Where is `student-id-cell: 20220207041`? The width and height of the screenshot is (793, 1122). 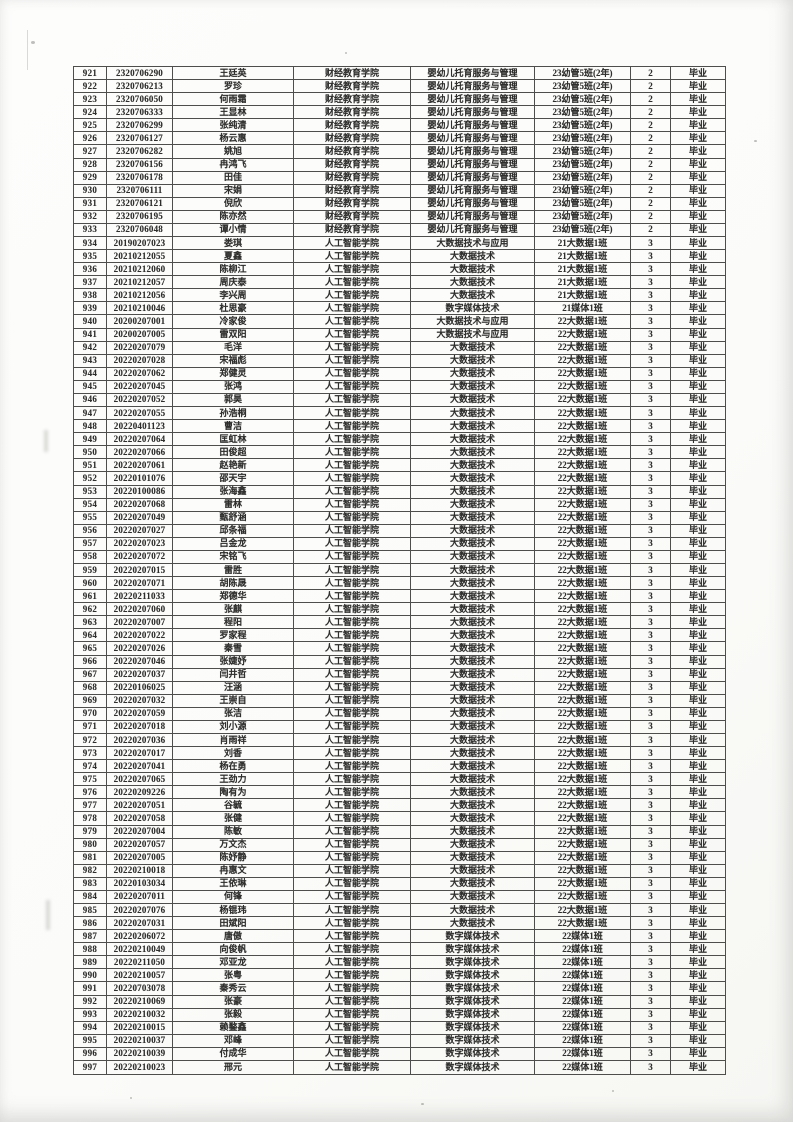
student-id-cell: 20220207041 is located at coordinates (139, 766).